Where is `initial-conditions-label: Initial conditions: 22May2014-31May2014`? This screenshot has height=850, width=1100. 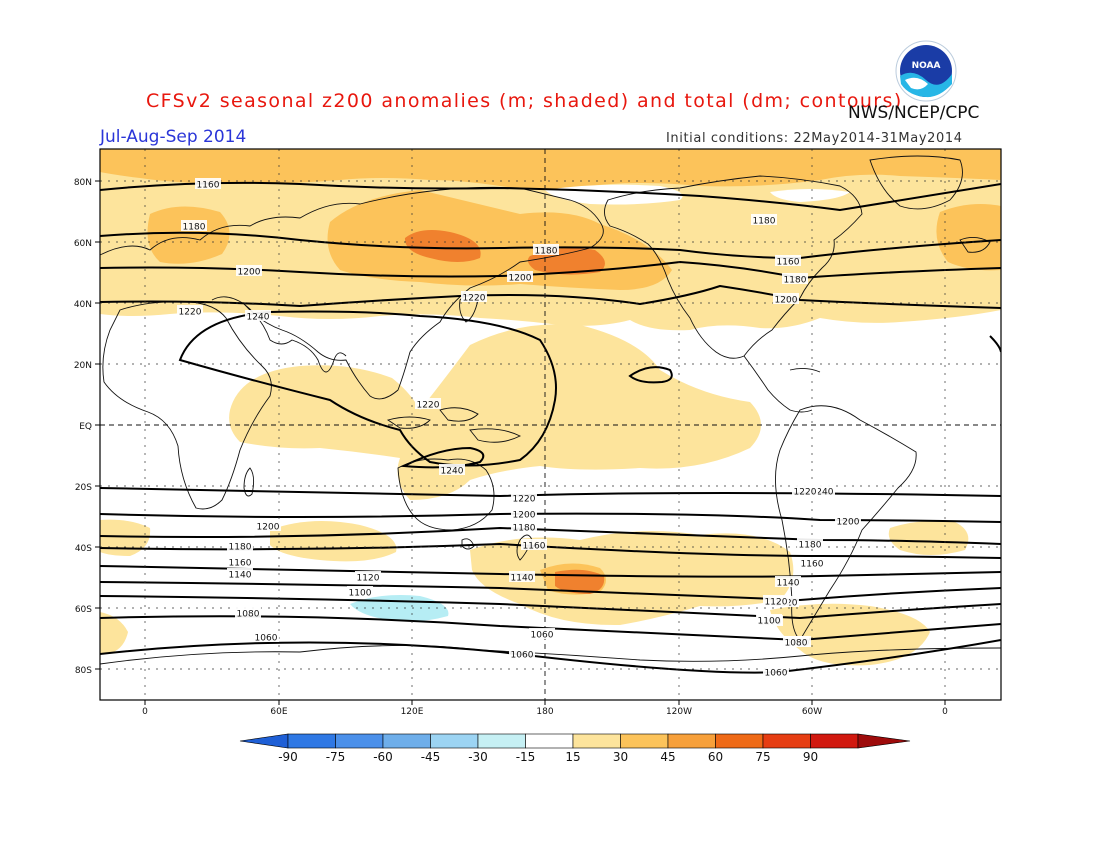
initial-conditions-label: Initial conditions: 22May2014-31May2014 is located at coordinates (814, 138).